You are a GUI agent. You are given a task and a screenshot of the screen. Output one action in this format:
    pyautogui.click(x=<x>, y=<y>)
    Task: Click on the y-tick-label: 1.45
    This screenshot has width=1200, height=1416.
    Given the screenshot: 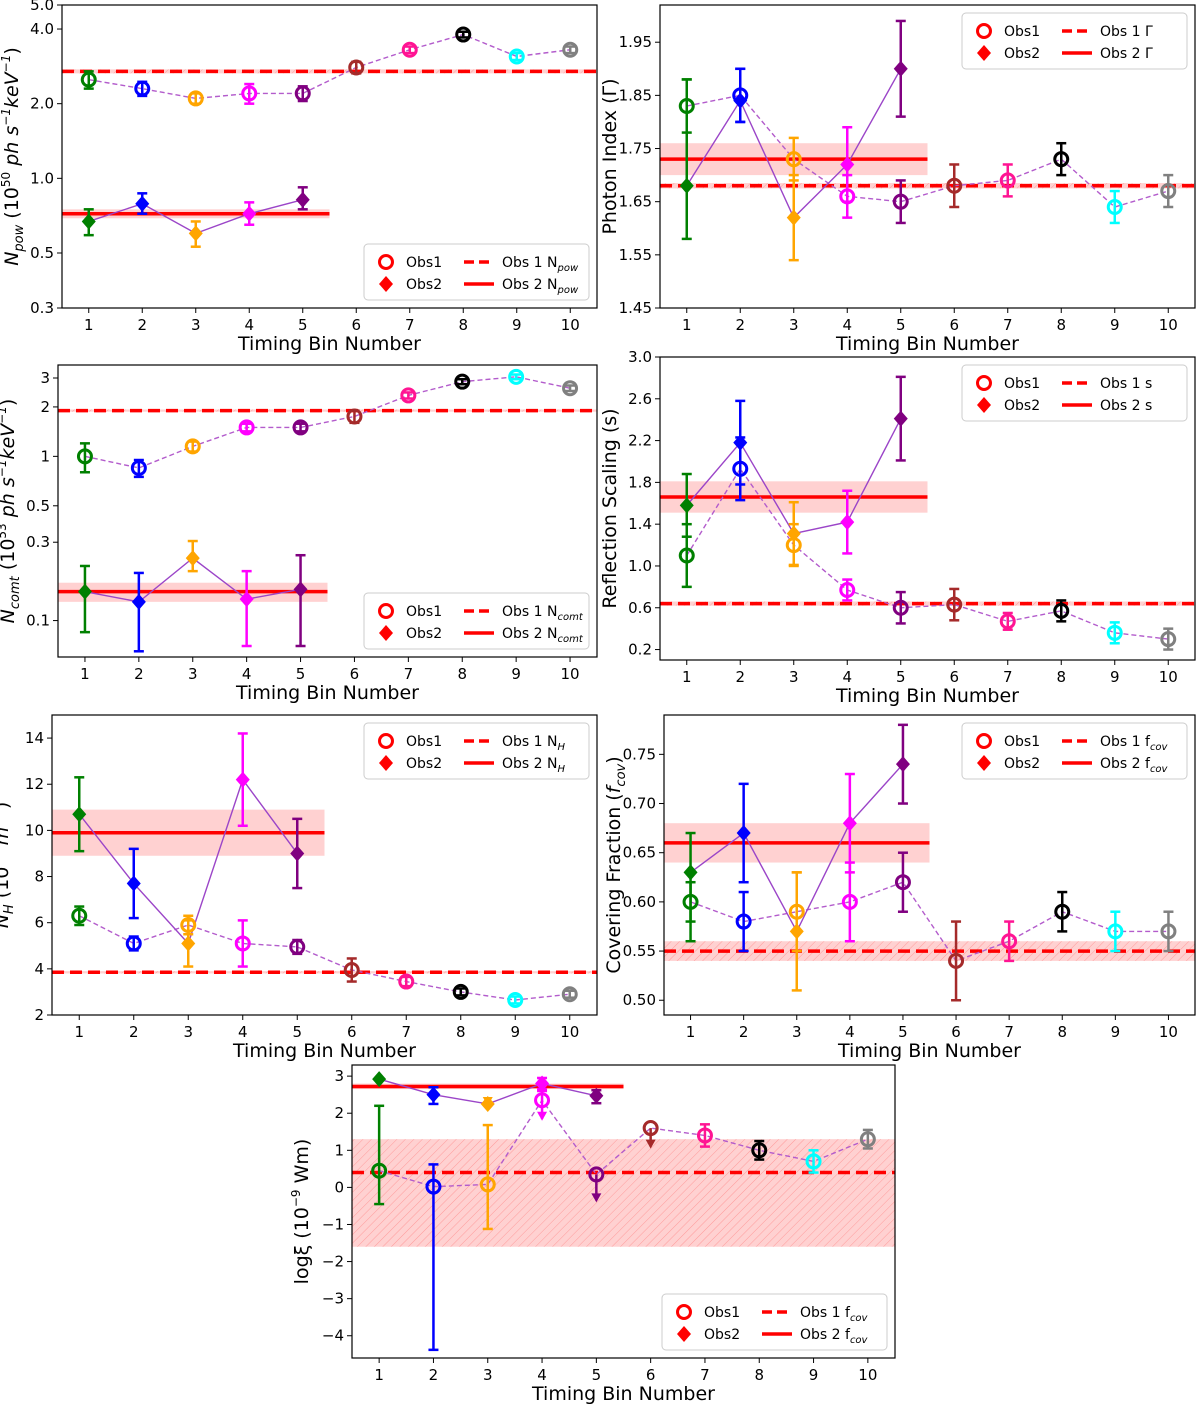 What is the action you would take?
    pyautogui.click(x=635, y=308)
    